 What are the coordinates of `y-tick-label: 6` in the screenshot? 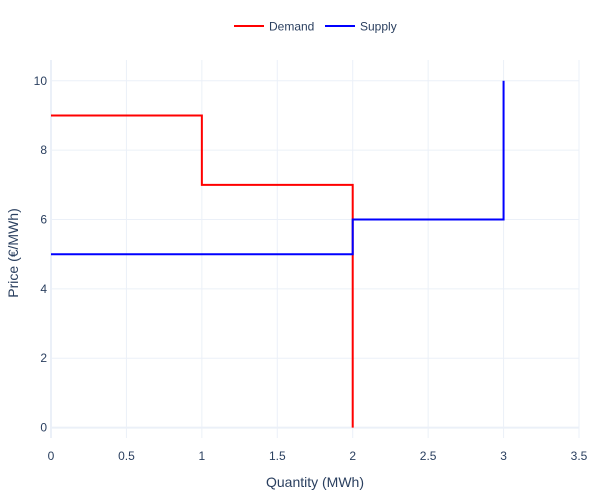 It's located at (43, 220).